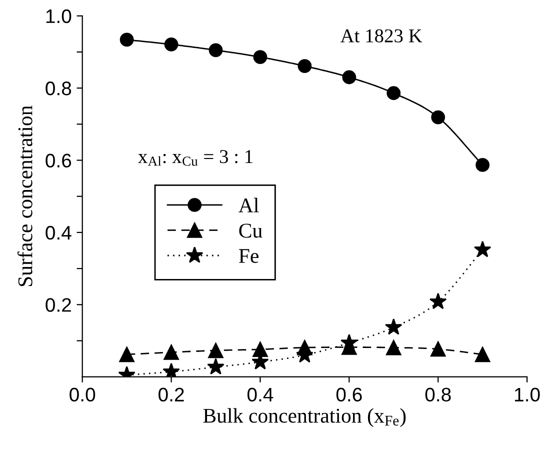 Image resolution: width=549 pixels, height=454 pixels. What do you see at coordinates (527, 395) in the screenshot?
I see `x-tick-label: 1.0` at bounding box center [527, 395].